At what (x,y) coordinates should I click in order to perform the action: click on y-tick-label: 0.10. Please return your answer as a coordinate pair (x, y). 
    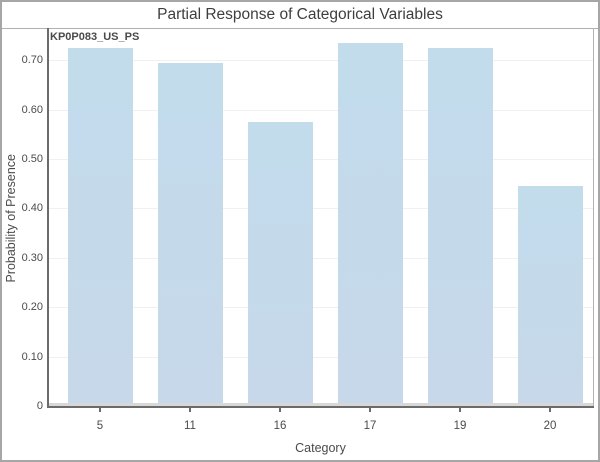
    Looking at the image, I should click on (32, 356).